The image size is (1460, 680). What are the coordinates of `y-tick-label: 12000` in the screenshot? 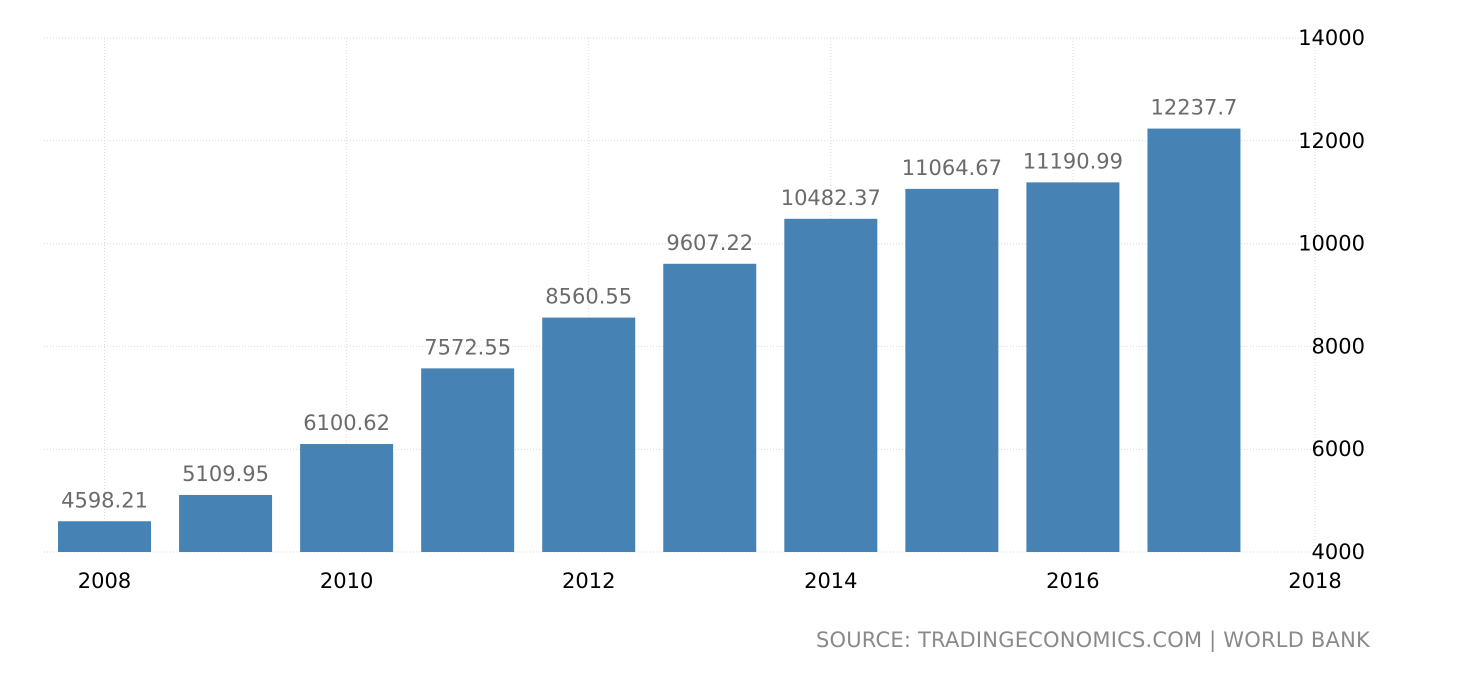 It's located at (1331, 141).